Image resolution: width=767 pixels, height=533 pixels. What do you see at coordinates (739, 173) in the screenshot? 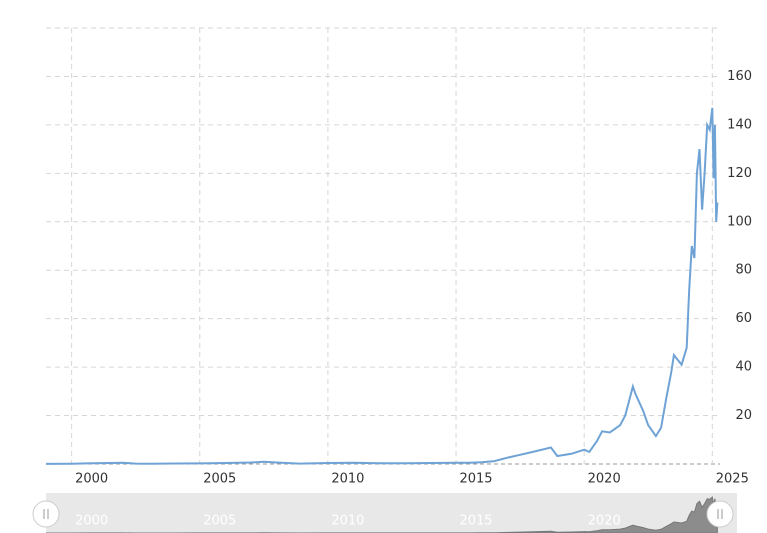
I see `y-tick-label: 120` at bounding box center [739, 173].